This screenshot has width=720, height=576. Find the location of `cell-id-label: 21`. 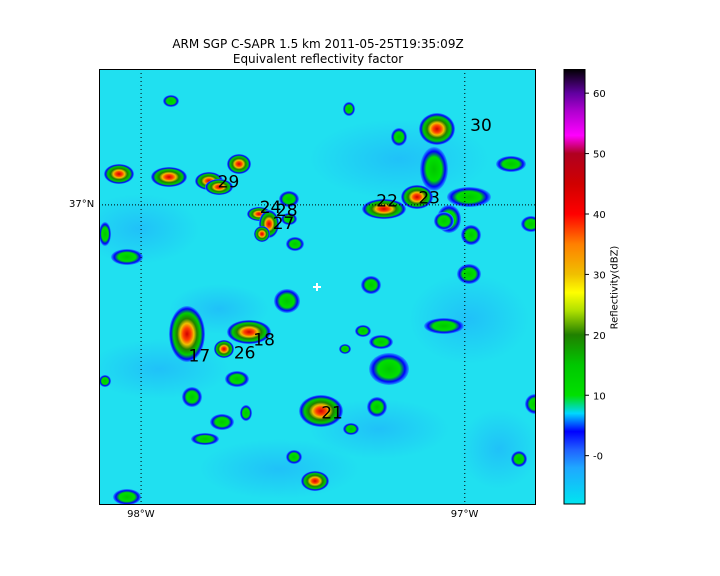

cell-id-label: 21 is located at coordinates (332, 413).